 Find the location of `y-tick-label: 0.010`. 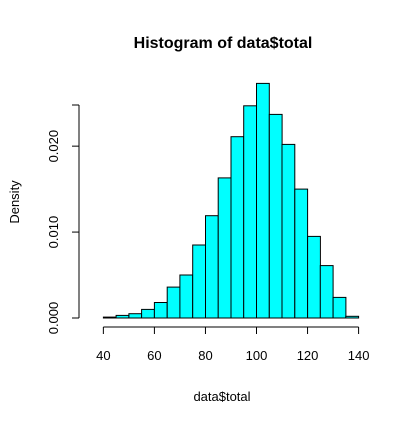

y-tick-label: 0.010 is located at coordinates (53, 232).